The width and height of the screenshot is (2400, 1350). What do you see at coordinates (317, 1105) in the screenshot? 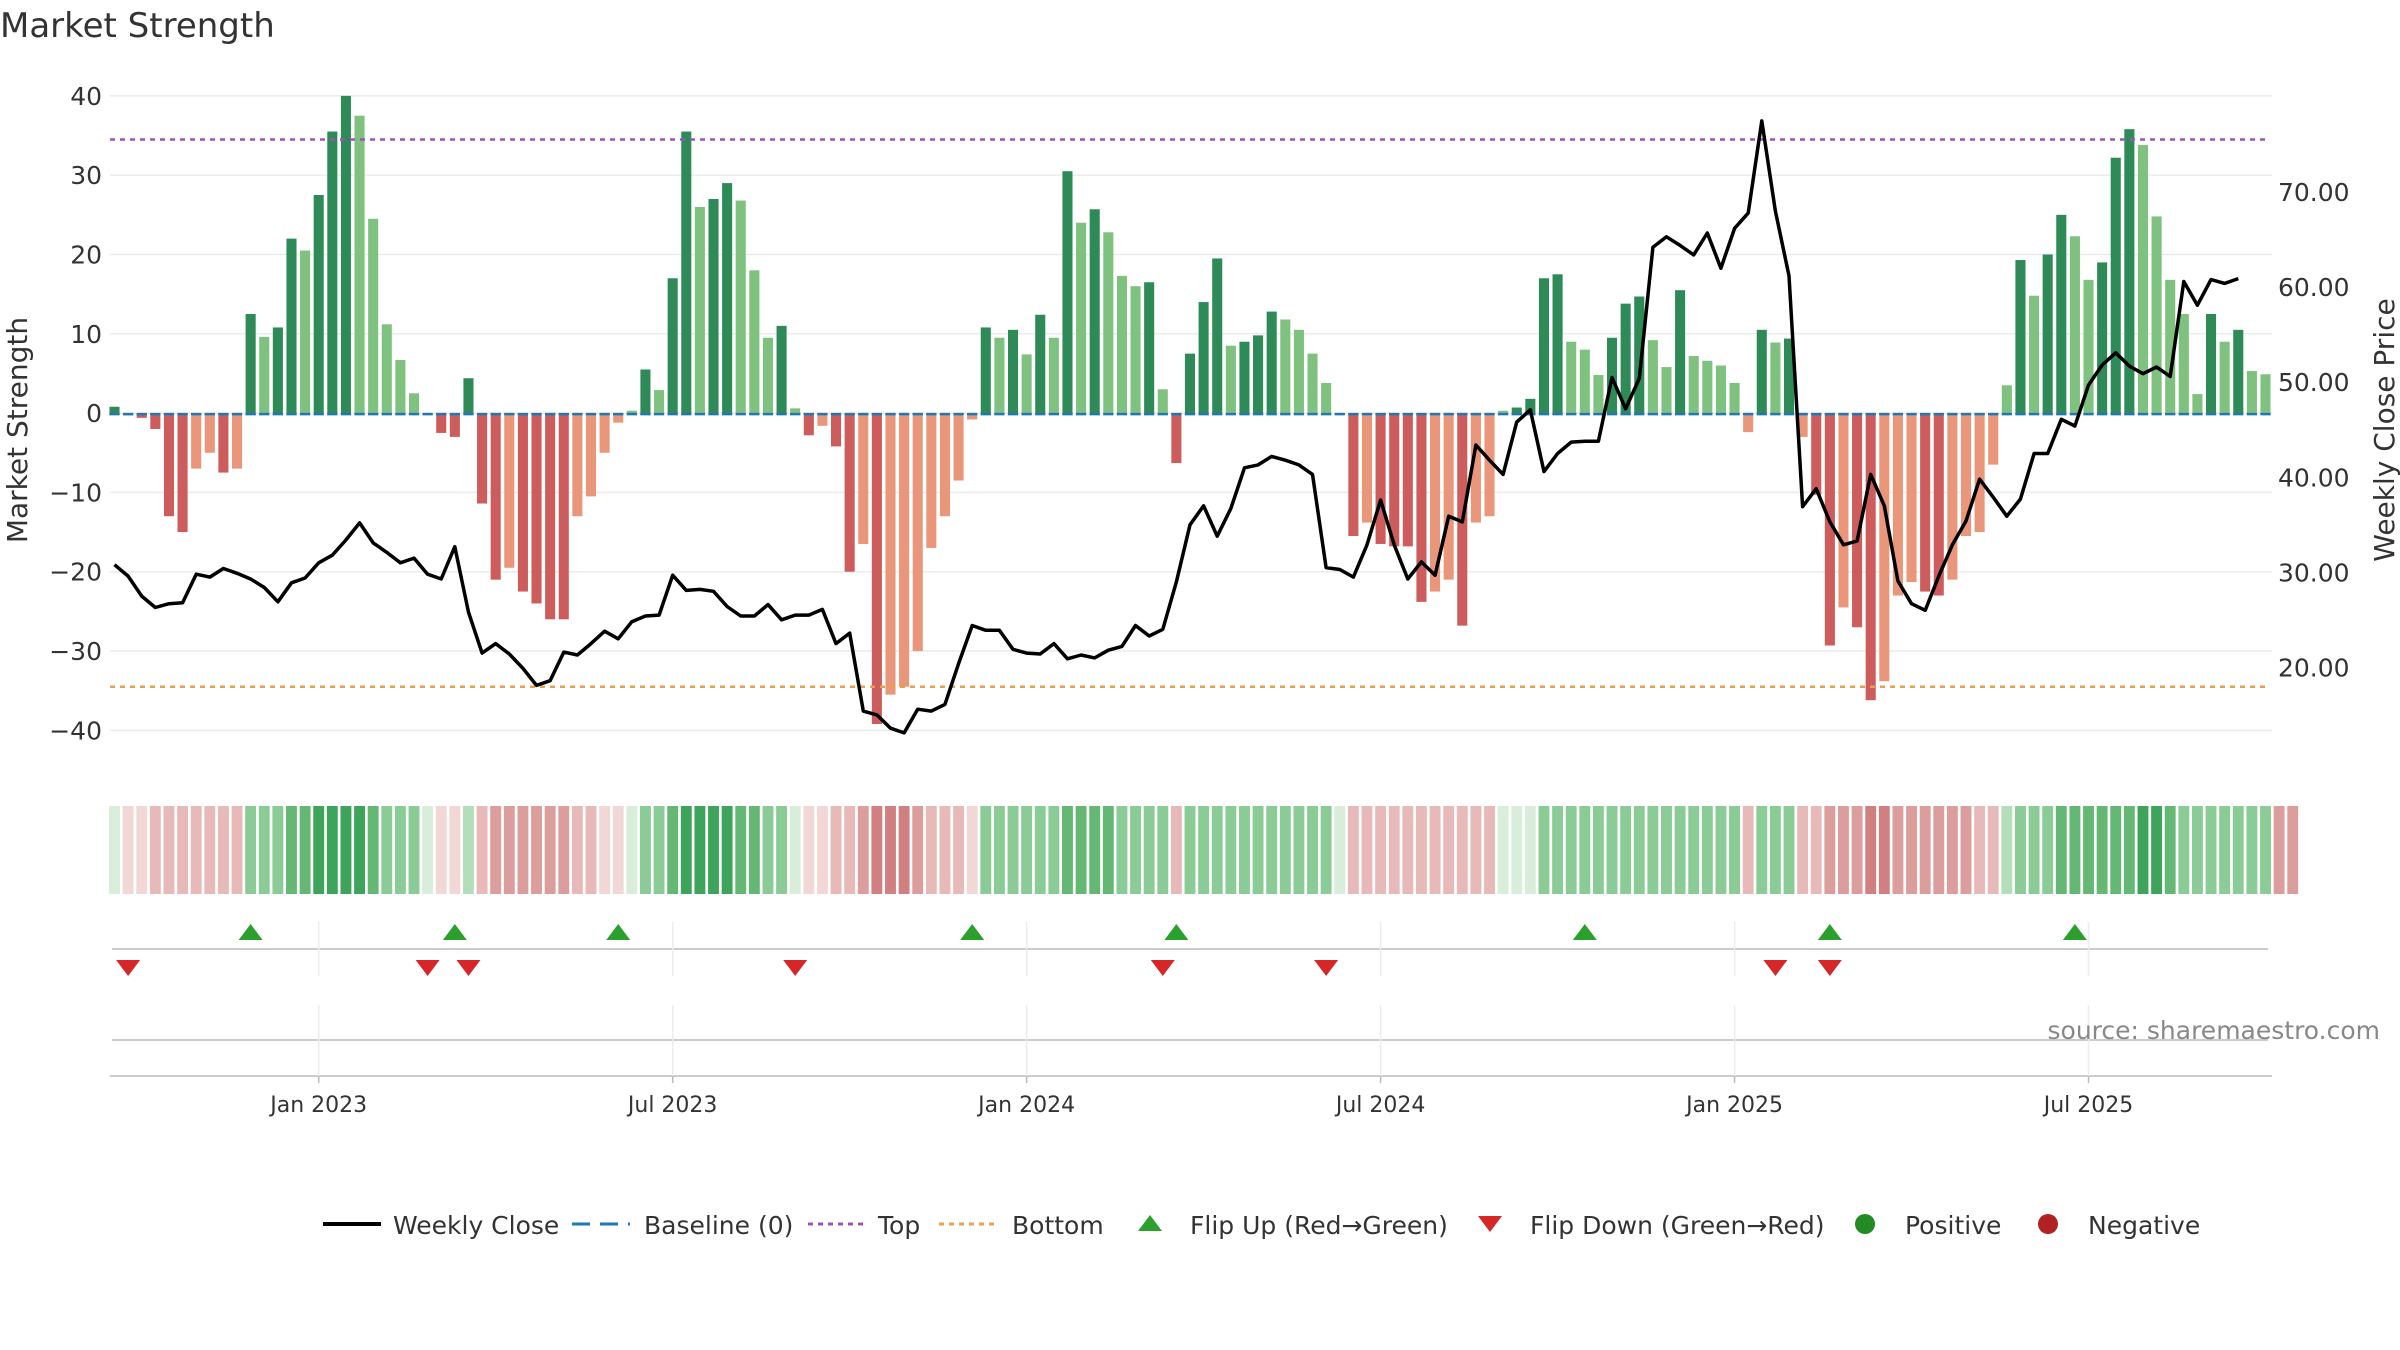
I see `x-tick-label: Jan 2023` at bounding box center [317, 1105].